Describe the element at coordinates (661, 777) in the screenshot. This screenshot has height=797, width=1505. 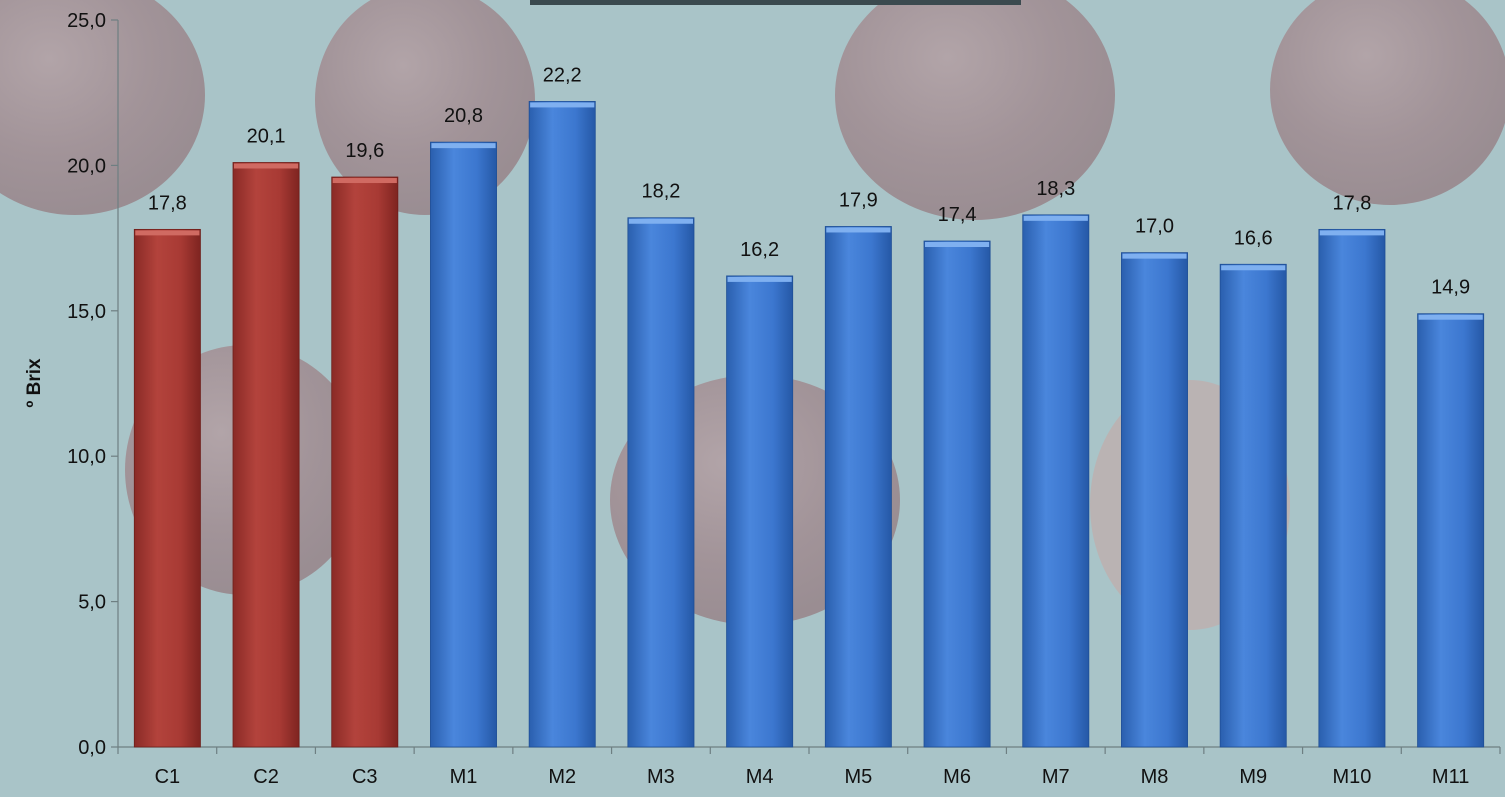
I see `x-tick-label-m3: M3` at that location.